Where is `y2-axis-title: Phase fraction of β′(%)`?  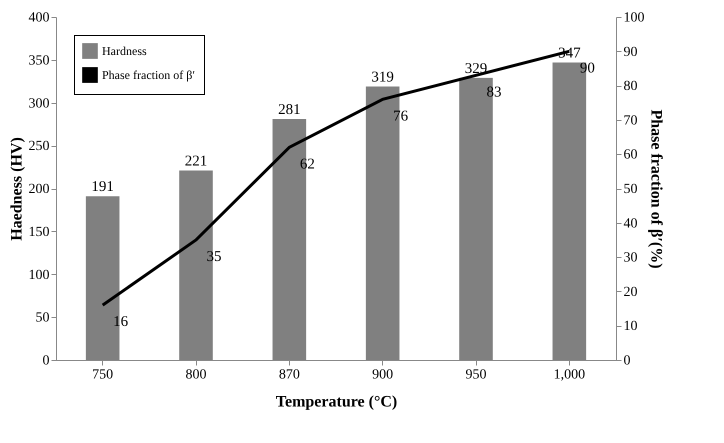 y2-axis-title: Phase fraction of β′(%) is located at coordinates (656, 189).